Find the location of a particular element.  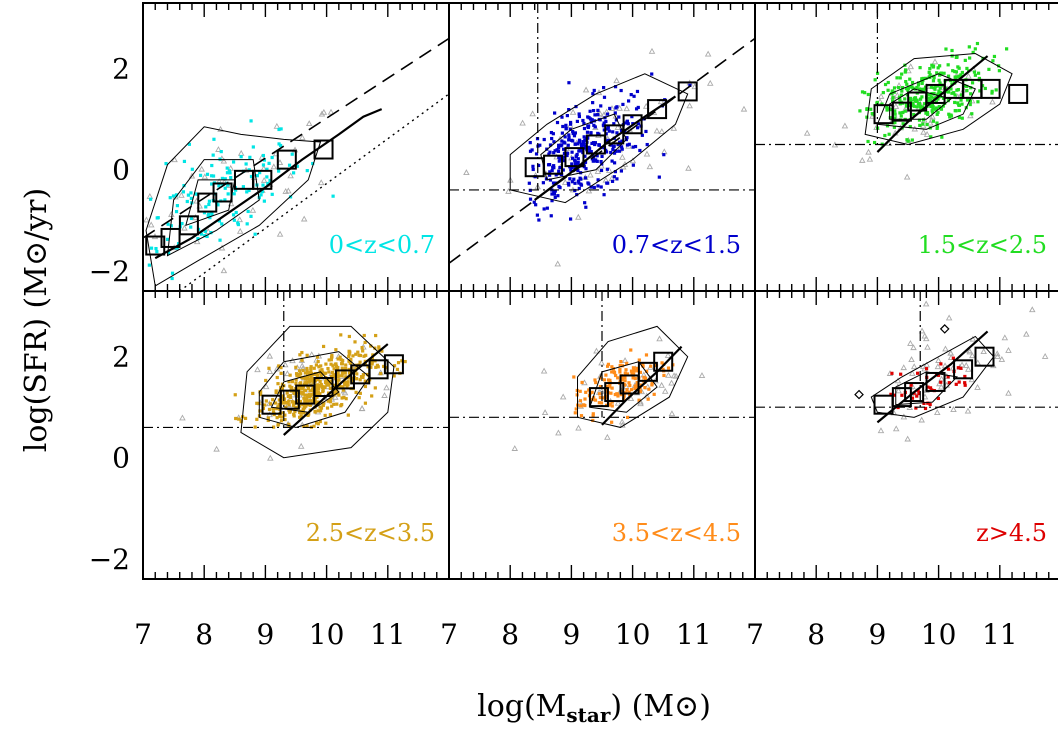

x-tick-label: 9 is located at coordinates (877, 634).